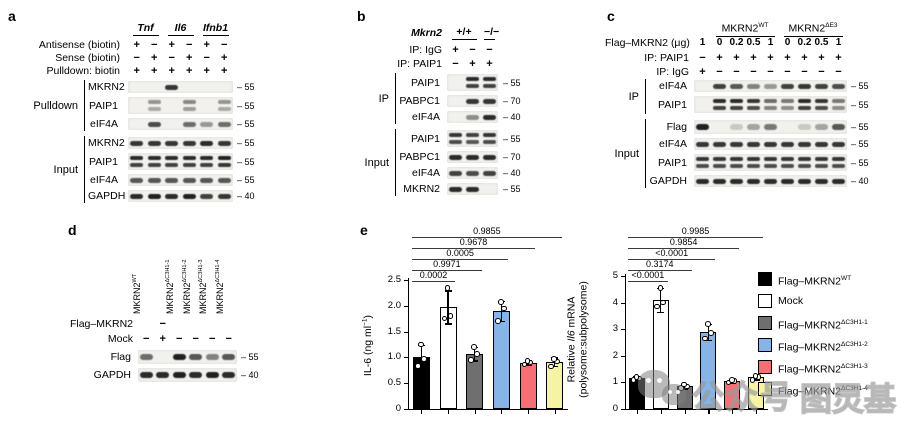 This screenshot has width=903, height=426. Describe the element at coordinates (791, 301) in the screenshot. I see `text-segment: Mock` at that location.